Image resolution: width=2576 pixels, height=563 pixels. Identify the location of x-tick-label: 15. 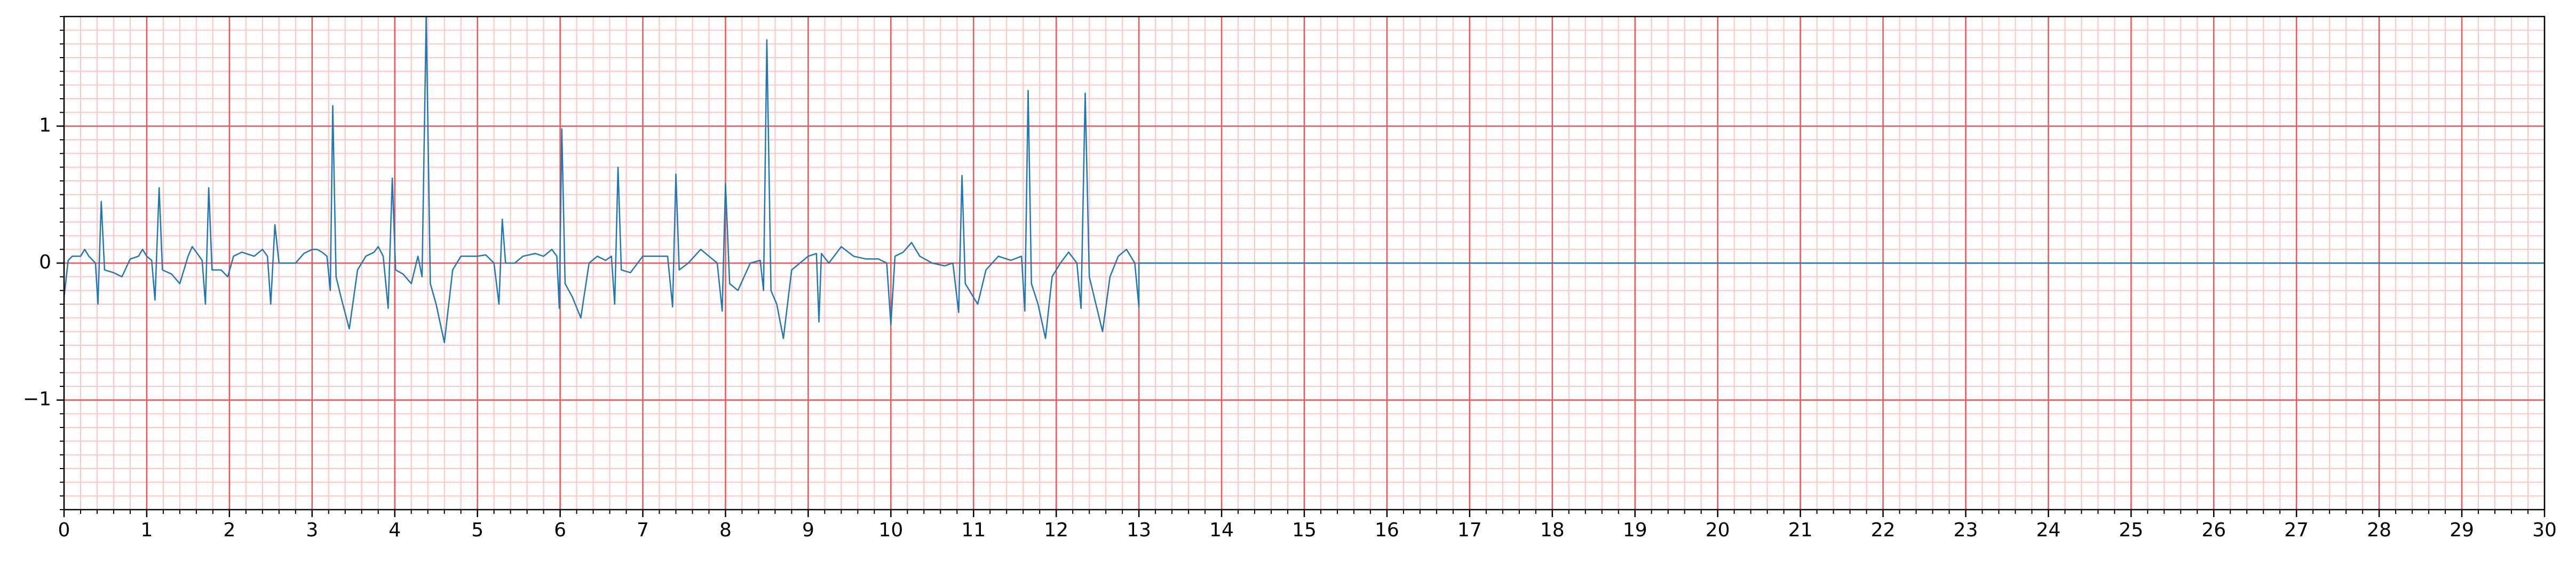
(1304, 530).